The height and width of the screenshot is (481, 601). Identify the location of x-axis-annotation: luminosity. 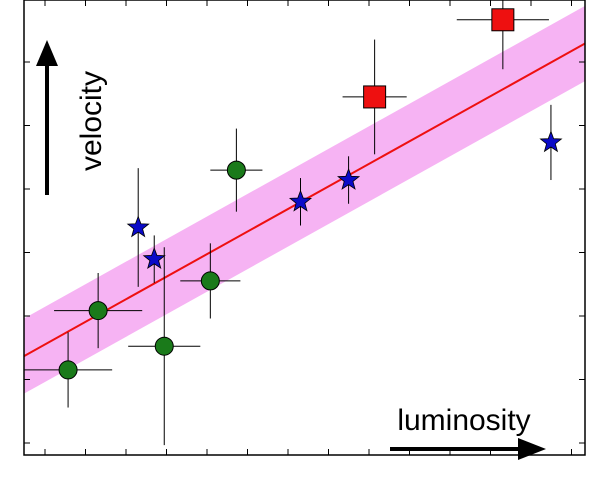
(468, 432).